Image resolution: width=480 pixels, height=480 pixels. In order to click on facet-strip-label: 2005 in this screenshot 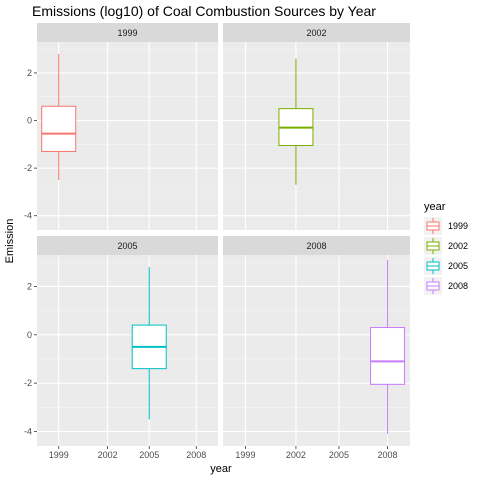, I will do `click(127, 246)`.